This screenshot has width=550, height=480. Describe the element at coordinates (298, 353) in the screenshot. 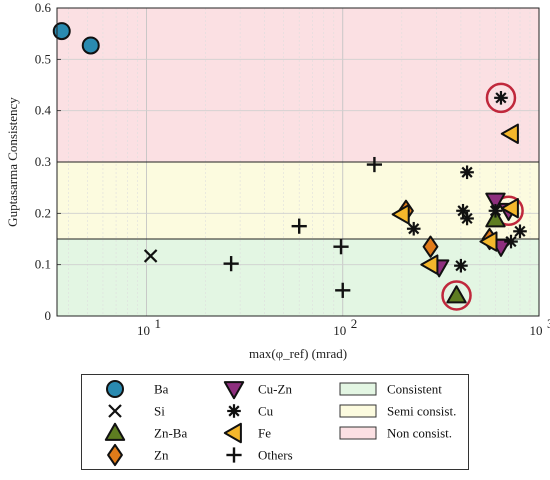

I see `x-axis-label: max(φ_ref) (mrad)` at that location.